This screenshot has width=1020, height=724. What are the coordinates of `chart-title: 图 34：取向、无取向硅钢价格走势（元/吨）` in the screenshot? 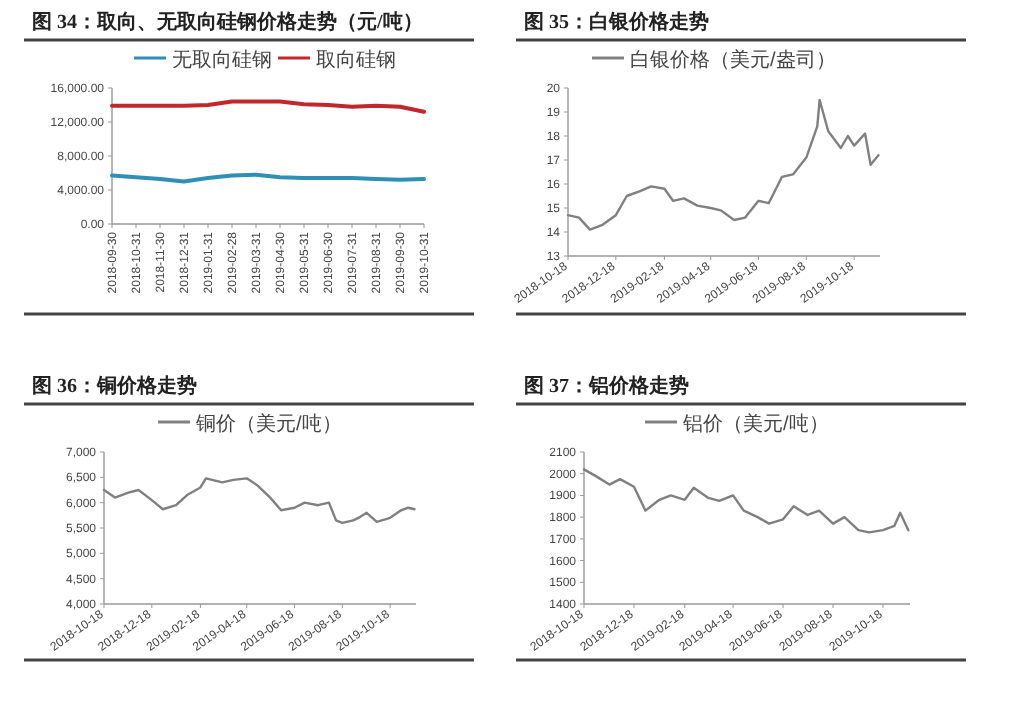 It's located at (227, 22).